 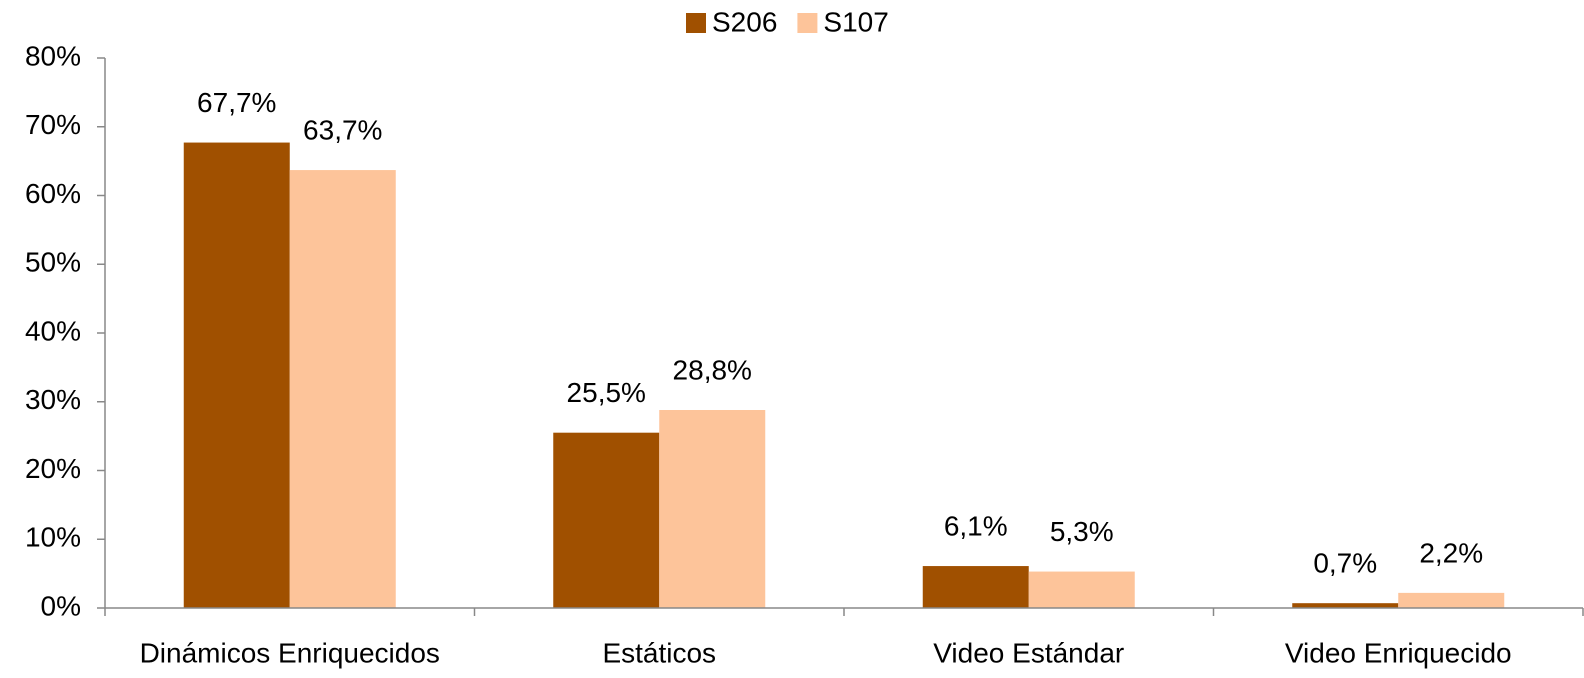 I want to click on y-tick-label: 80%, so click(x=53, y=55).